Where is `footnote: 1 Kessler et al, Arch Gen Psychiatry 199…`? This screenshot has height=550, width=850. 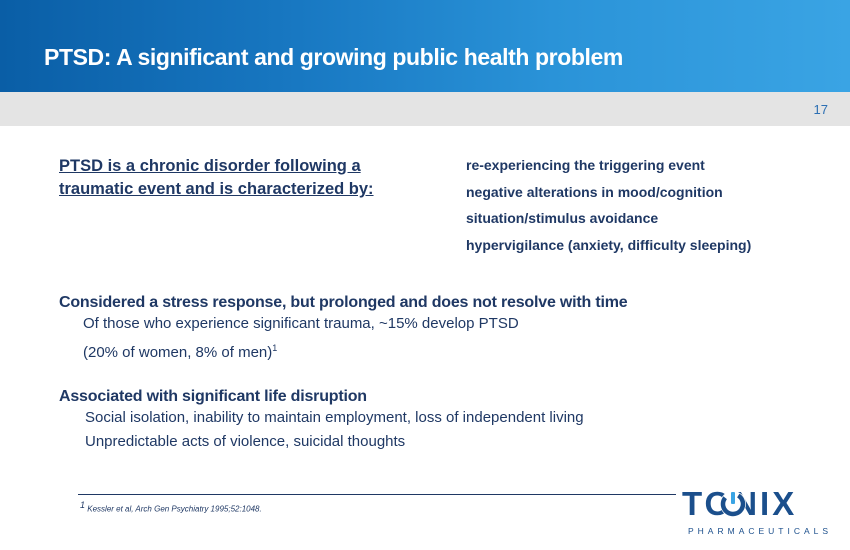
footnote: 1 Kessler et al, Arch Gen Psychiatry 199… is located at coordinates (171, 507).